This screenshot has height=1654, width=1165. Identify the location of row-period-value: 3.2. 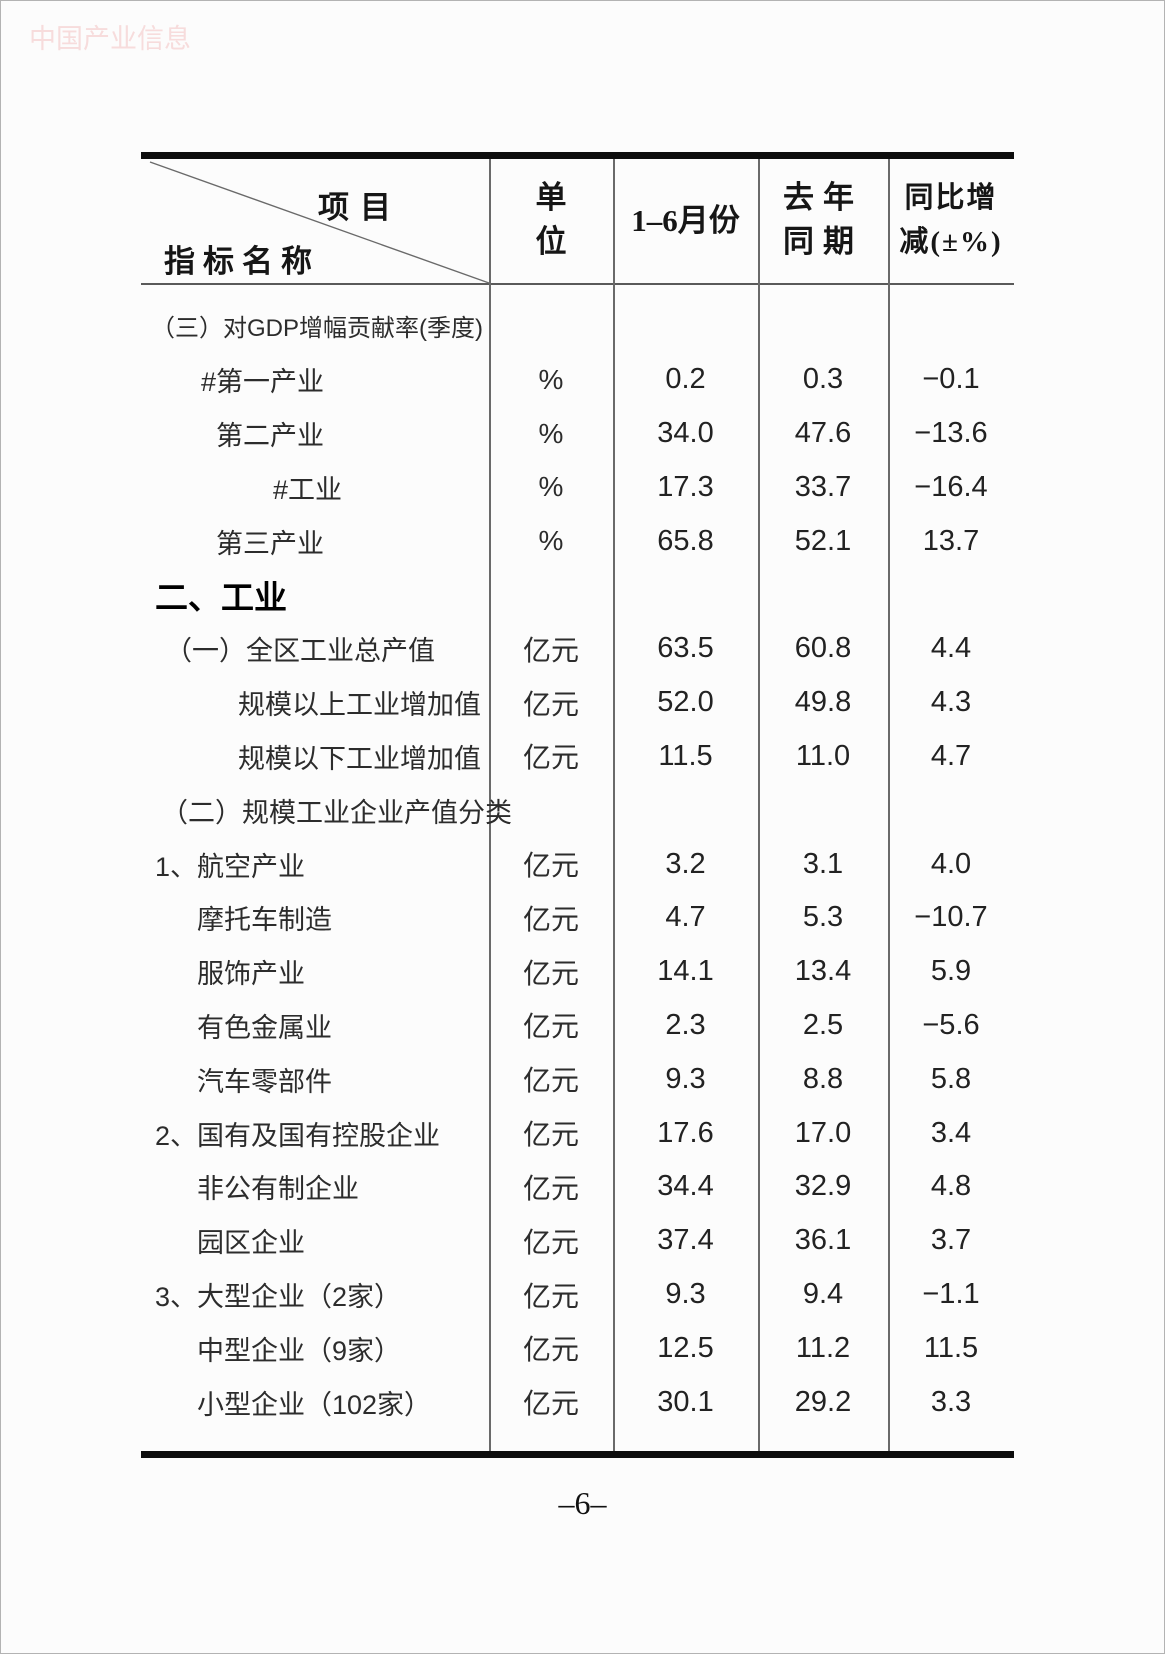
(685, 863).